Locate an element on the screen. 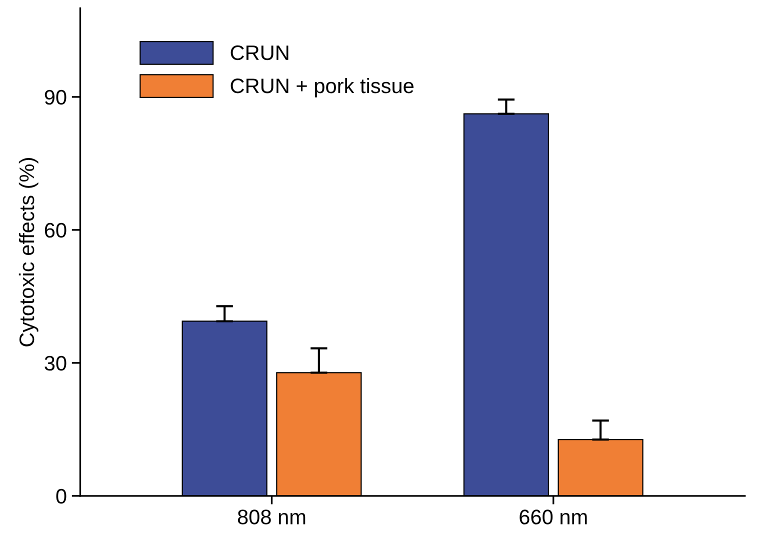  legend-label: CRUN is located at coordinates (259, 52).